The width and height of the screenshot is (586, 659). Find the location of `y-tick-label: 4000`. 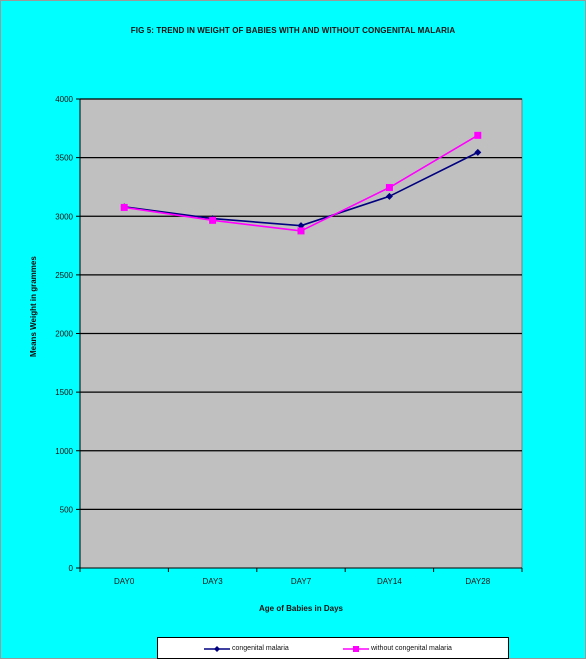

y-tick-label: 4000 is located at coordinates (64, 99).